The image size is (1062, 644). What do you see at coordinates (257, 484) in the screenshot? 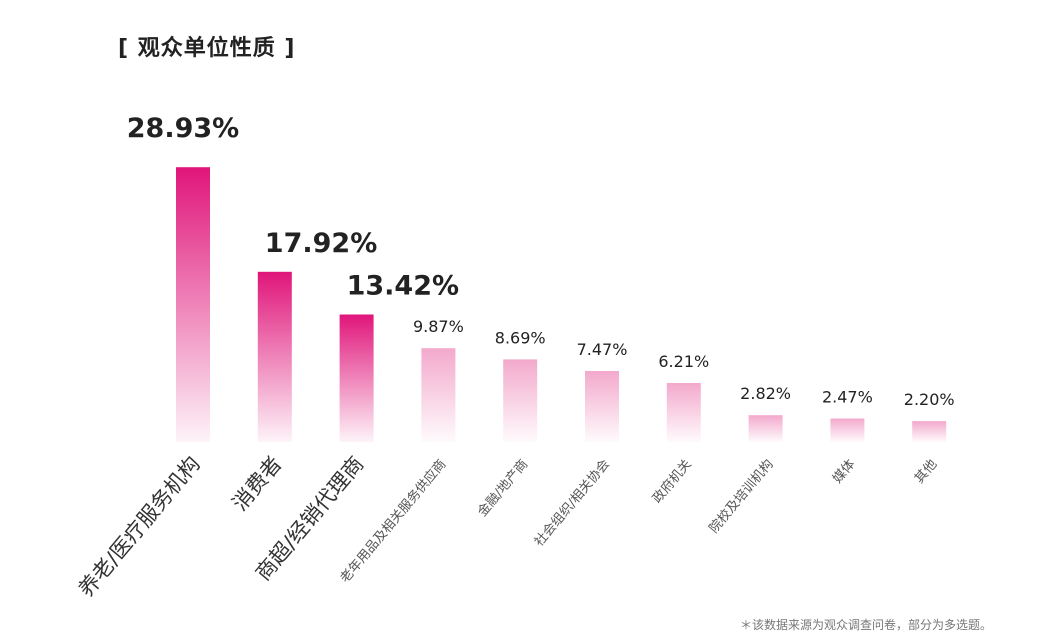
I see `category-label-2: 消费者` at bounding box center [257, 484].